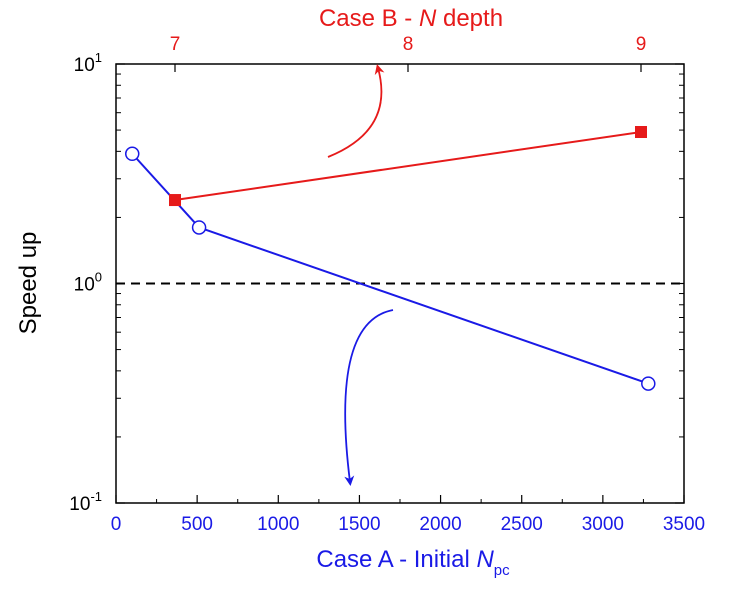 This screenshot has height=593, width=736. What do you see at coordinates (197, 524) in the screenshot?
I see `x-bottom-tick-label: 500` at bounding box center [197, 524].